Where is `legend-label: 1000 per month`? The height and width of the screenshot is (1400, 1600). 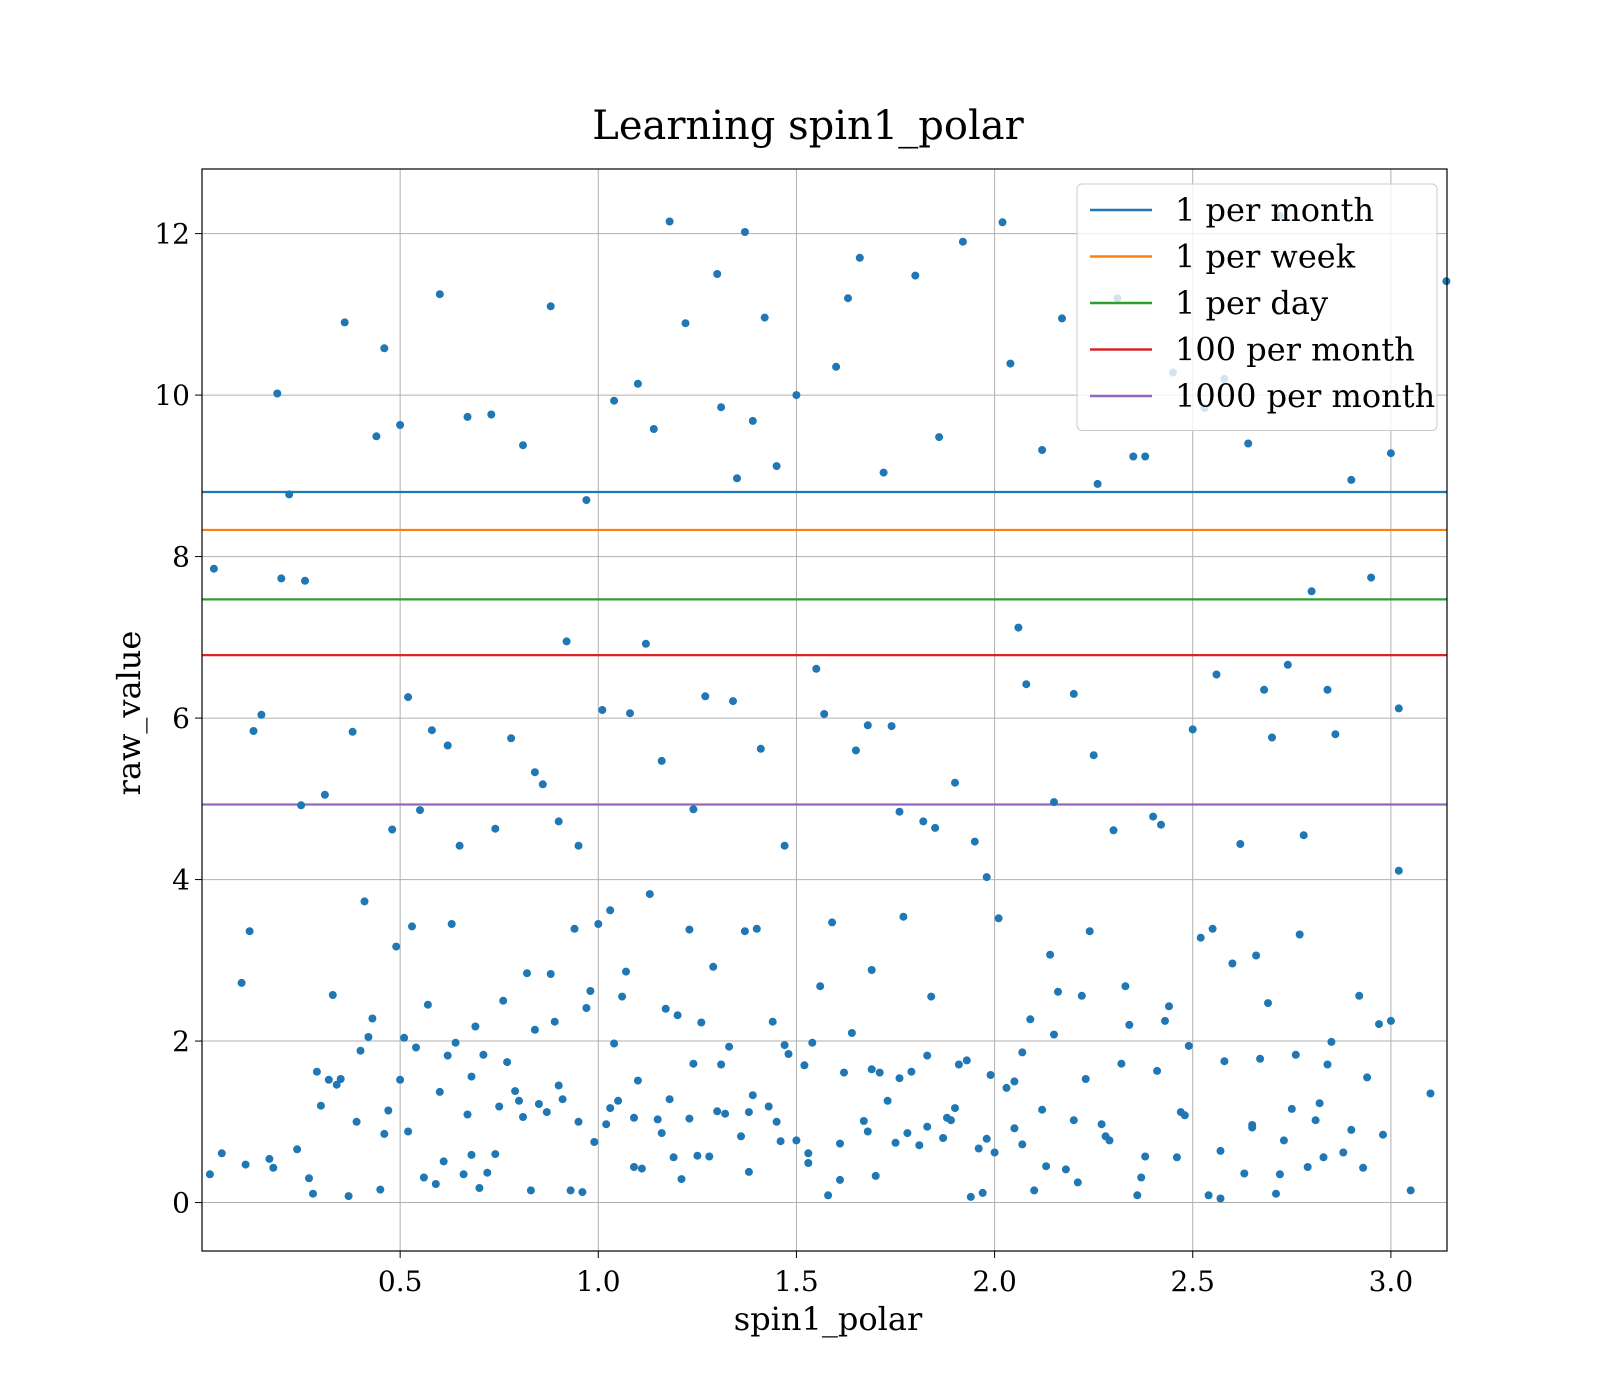 legend-label: 1000 per month is located at coordinates (1305, 396).